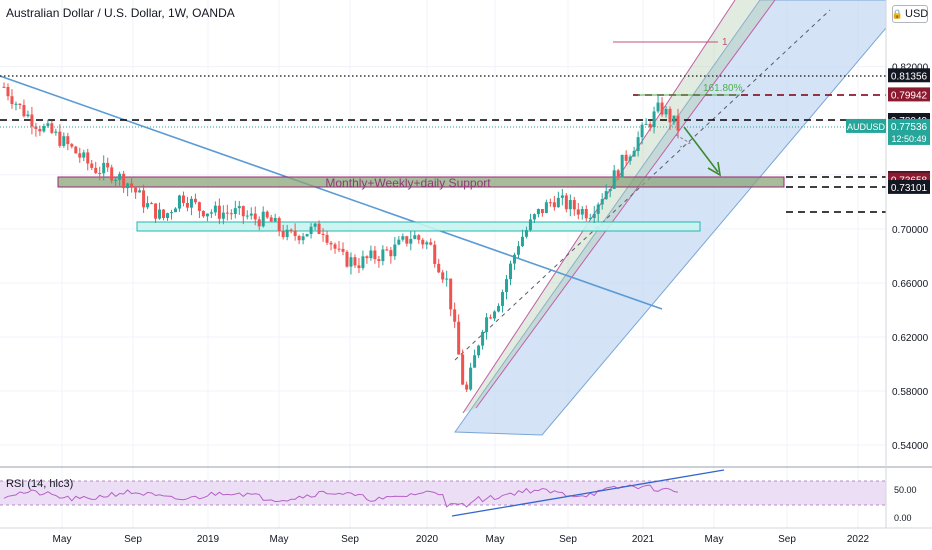 The image size is (932, 550). Describe the element at coordinates (910, 14) in the screenshot. I see `currency-selector: 🔒 USD` at that location.